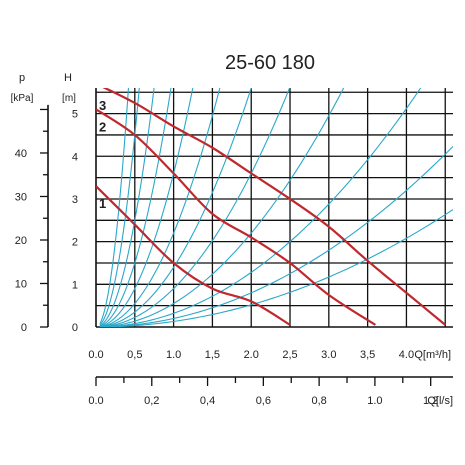 Image resolution: width=465 pixels, height=465 pixels. What do you see at coordinates (75, 200) in the screenshot?
I see `head-tick-label: 3` at bounding box center [75, 200].